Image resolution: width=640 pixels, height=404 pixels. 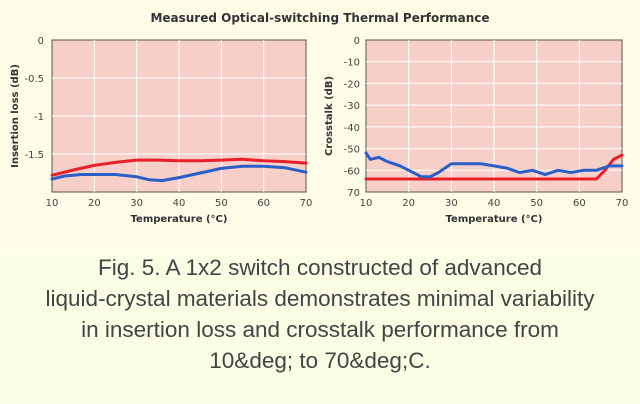 I want to click on caption-line-4: 10&deg; to 70&deg;C., so click(x=320, y=360).